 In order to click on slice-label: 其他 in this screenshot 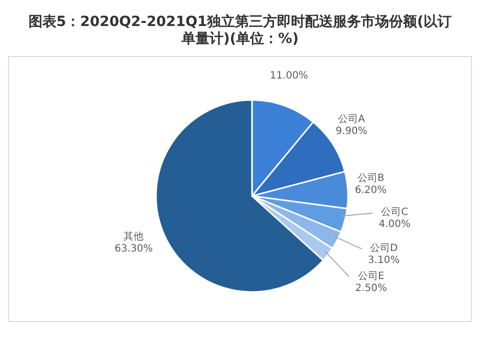, I will do `click(134, 236)`.